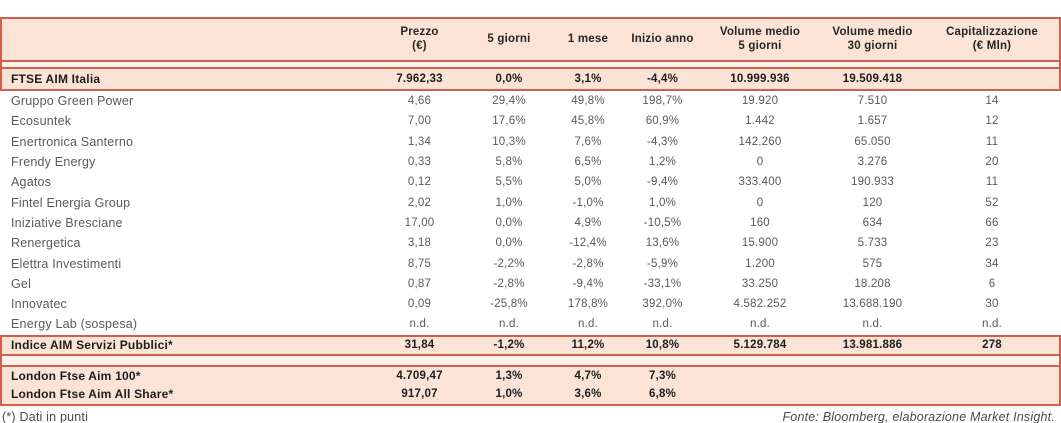  What do you see at coordinates (992, 304) in the screenshot?
I see `cell-capitalizzazione: 30` at bounding box center [992, 304].